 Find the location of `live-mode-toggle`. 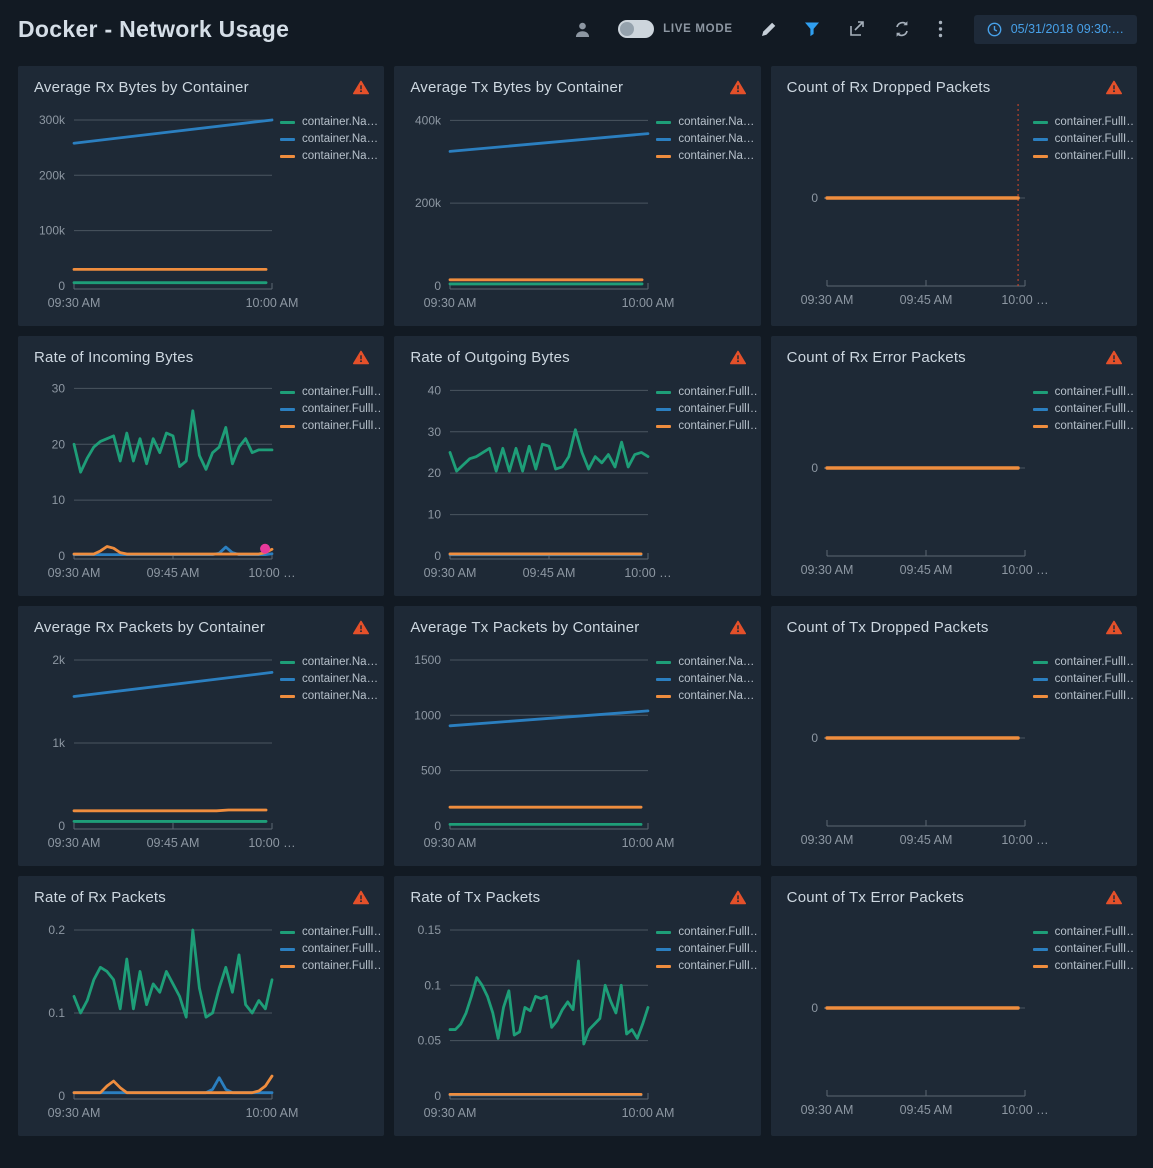

live-mode-toggle is located at coordinates (636, 29).